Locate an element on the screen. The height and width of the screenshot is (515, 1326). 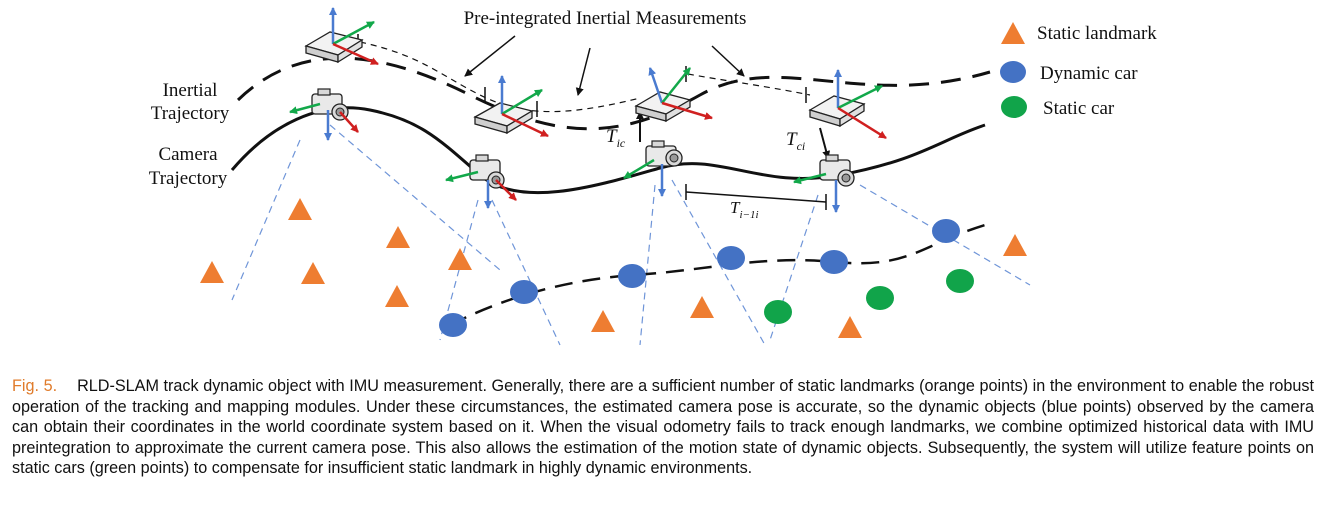
preintegration-curve is located at coordinates (585, 77).